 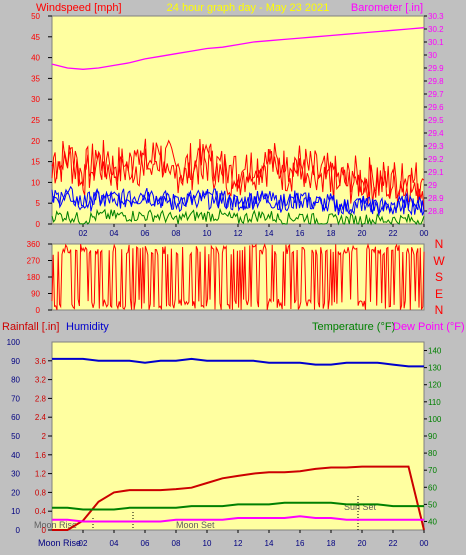 What do you see at coordinates (15, 436) in the screenshot?
I see `humidity-y-tick: 50` at bounding box center [15, 436].